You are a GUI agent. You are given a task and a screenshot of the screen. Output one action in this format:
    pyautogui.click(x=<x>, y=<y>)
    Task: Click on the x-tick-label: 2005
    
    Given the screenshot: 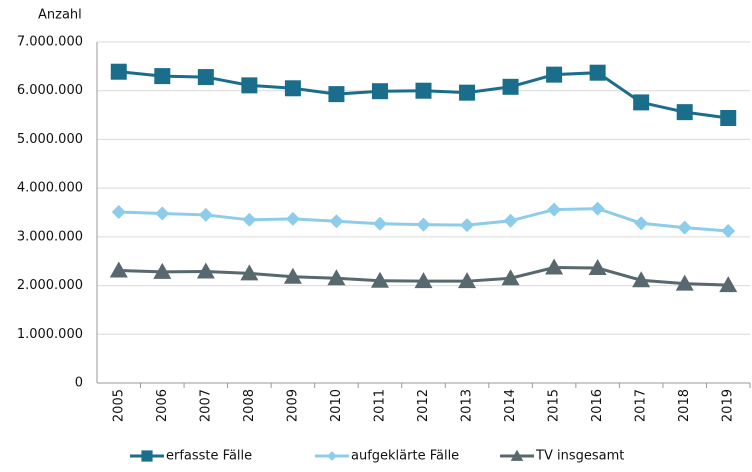 What is the action you would take?
    pyautogui.click(x=118, y=405)
    